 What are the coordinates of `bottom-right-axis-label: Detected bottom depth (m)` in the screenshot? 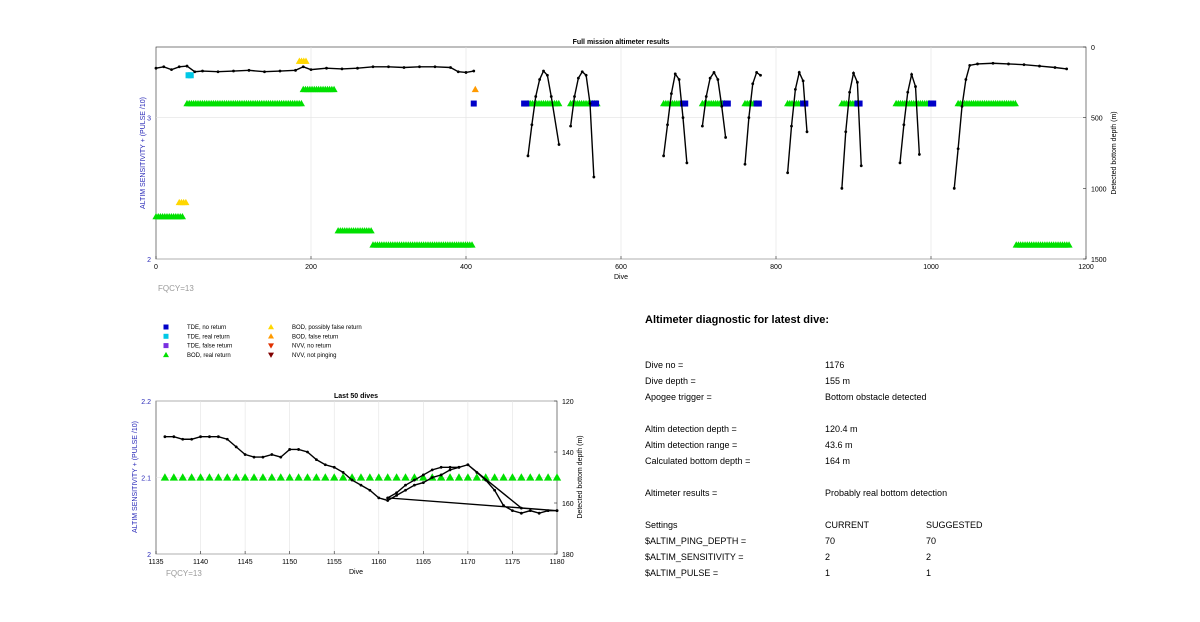 It's located at (580, 476).